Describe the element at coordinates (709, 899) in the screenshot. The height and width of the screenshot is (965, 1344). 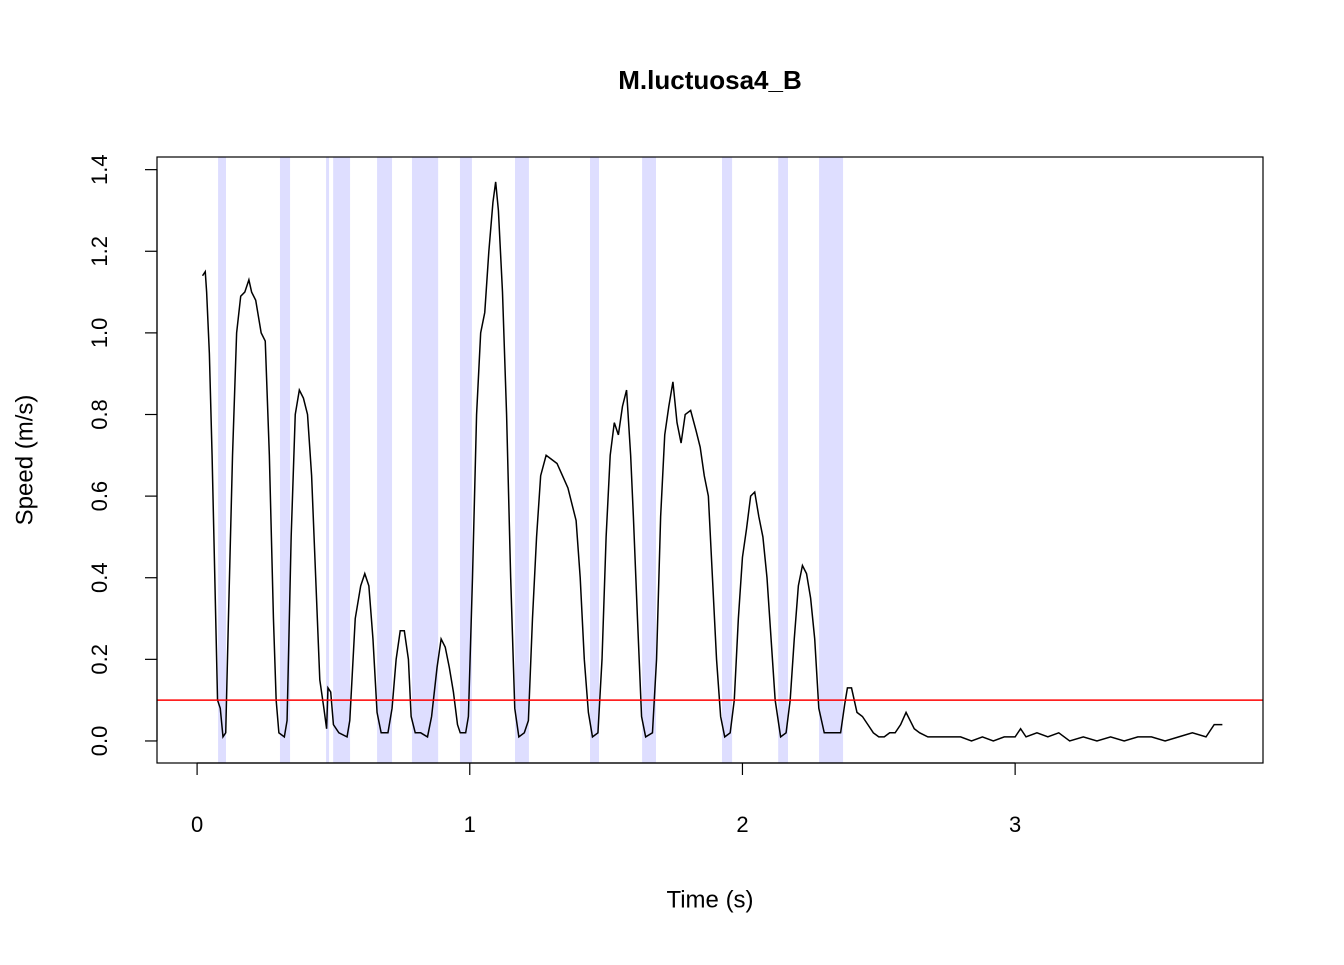
I see `x-axis-label: Time (s)` at that location.